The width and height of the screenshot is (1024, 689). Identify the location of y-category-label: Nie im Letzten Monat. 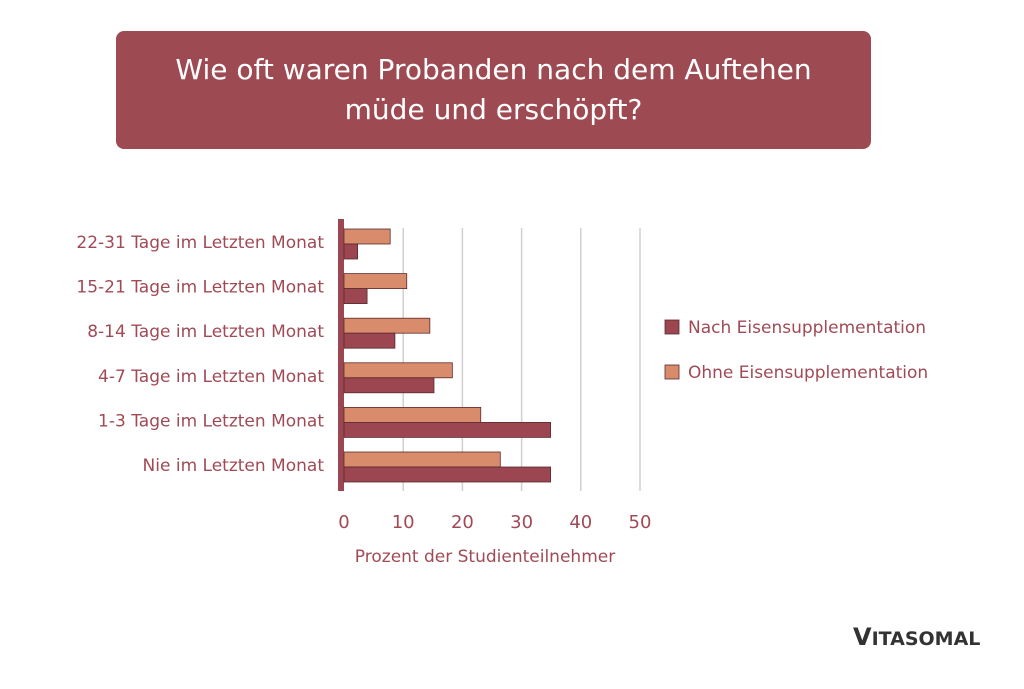
(234, 466).